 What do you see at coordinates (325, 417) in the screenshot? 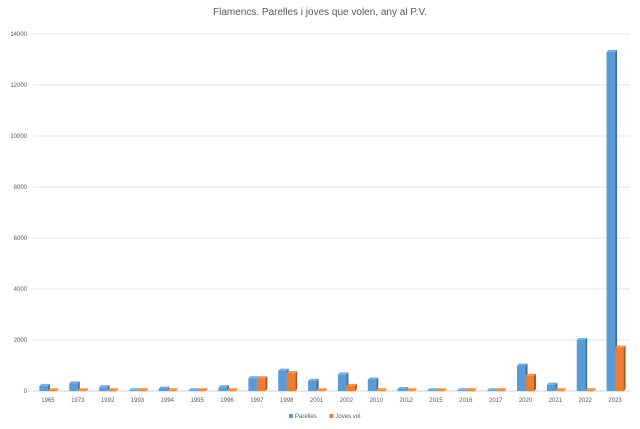
I see `legend: Parelles Joves vol.` at bounding box center [325, 417].